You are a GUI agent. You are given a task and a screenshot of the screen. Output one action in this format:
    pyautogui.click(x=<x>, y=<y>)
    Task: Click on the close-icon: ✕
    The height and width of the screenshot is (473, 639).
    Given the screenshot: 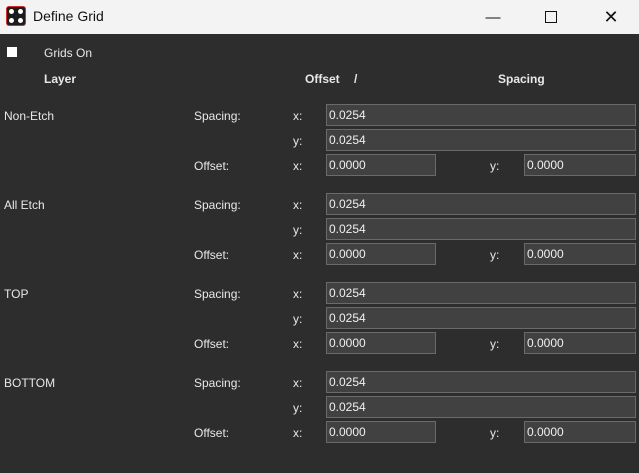 What is the action you would take?
    pyautogui.click(x=611, y=16)
    